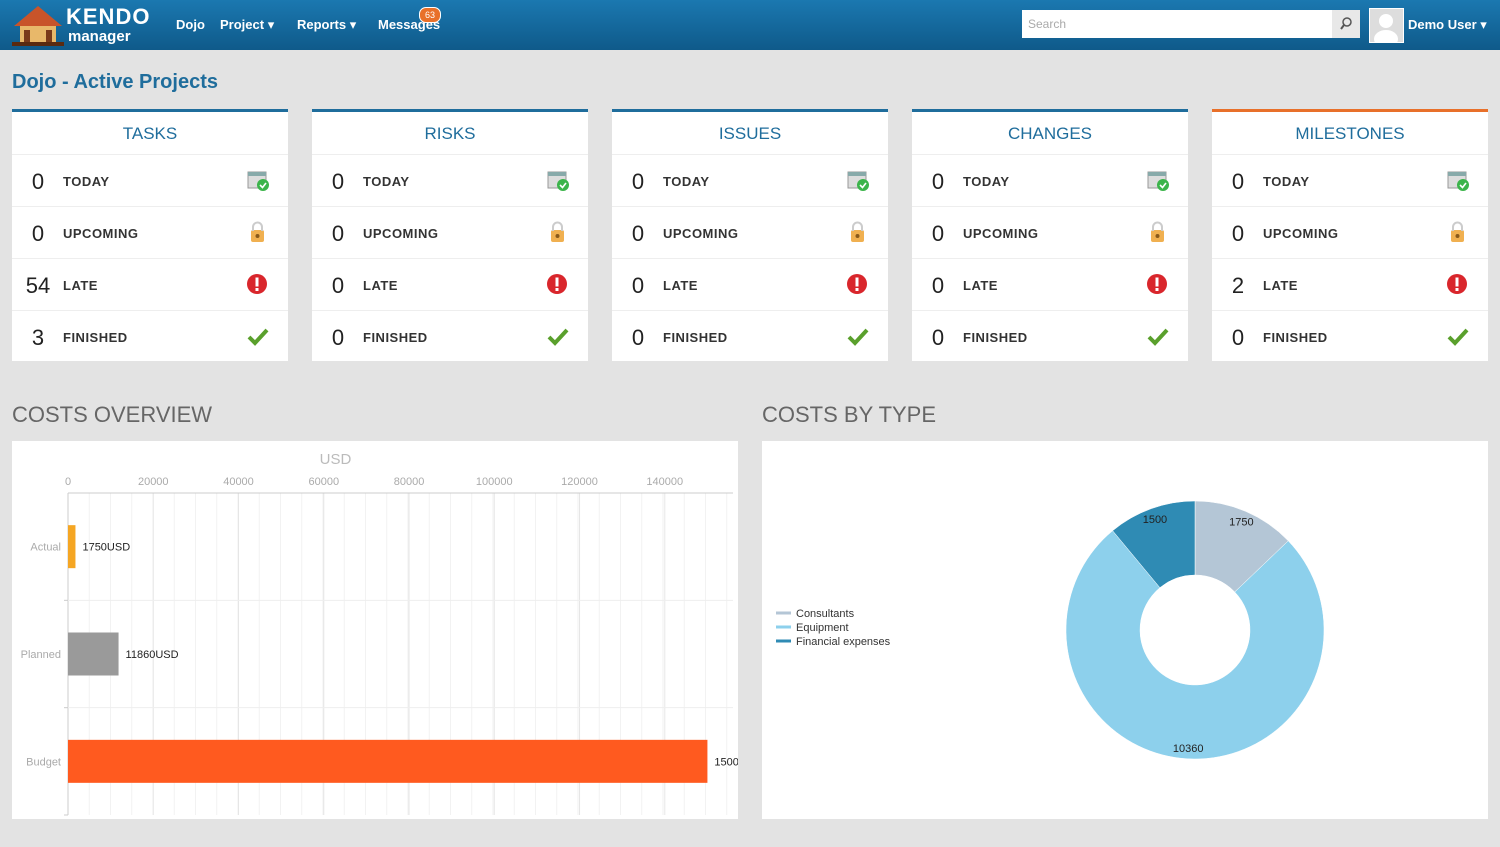 Image resolution: width=1500 pixels, height=847 pixels. Describe the element at coordinates (409, 482) in the screenshot. I see `x-tick-label: 80000` at that location.